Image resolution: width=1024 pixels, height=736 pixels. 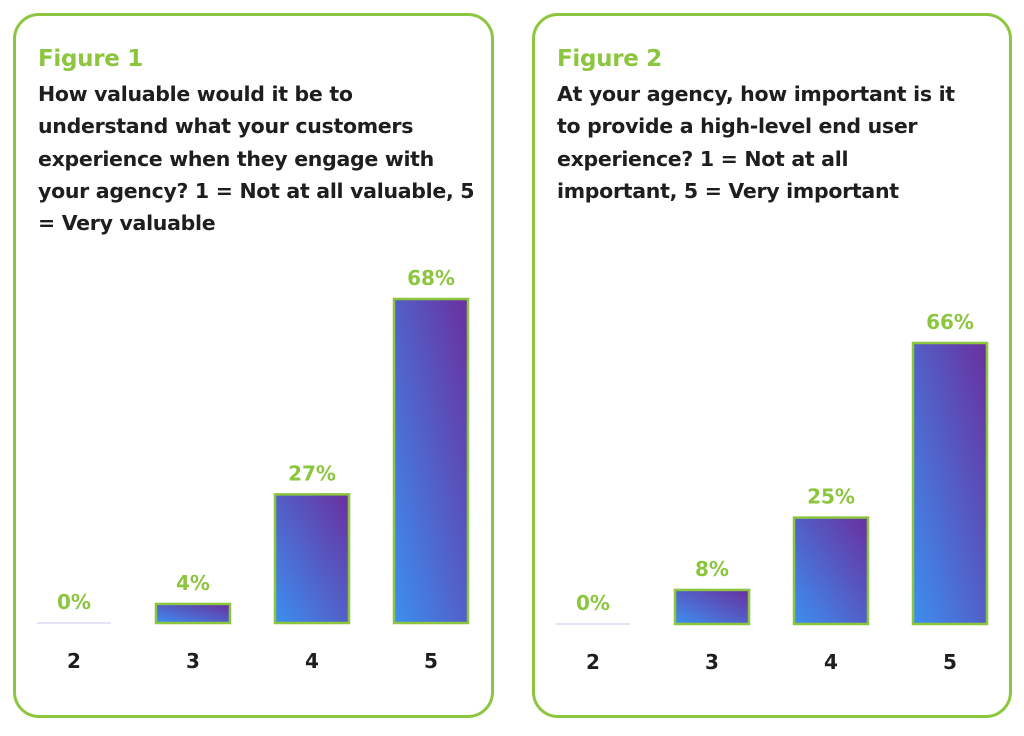 I want to click on value-label: 8%, so click(x=712, y=569).